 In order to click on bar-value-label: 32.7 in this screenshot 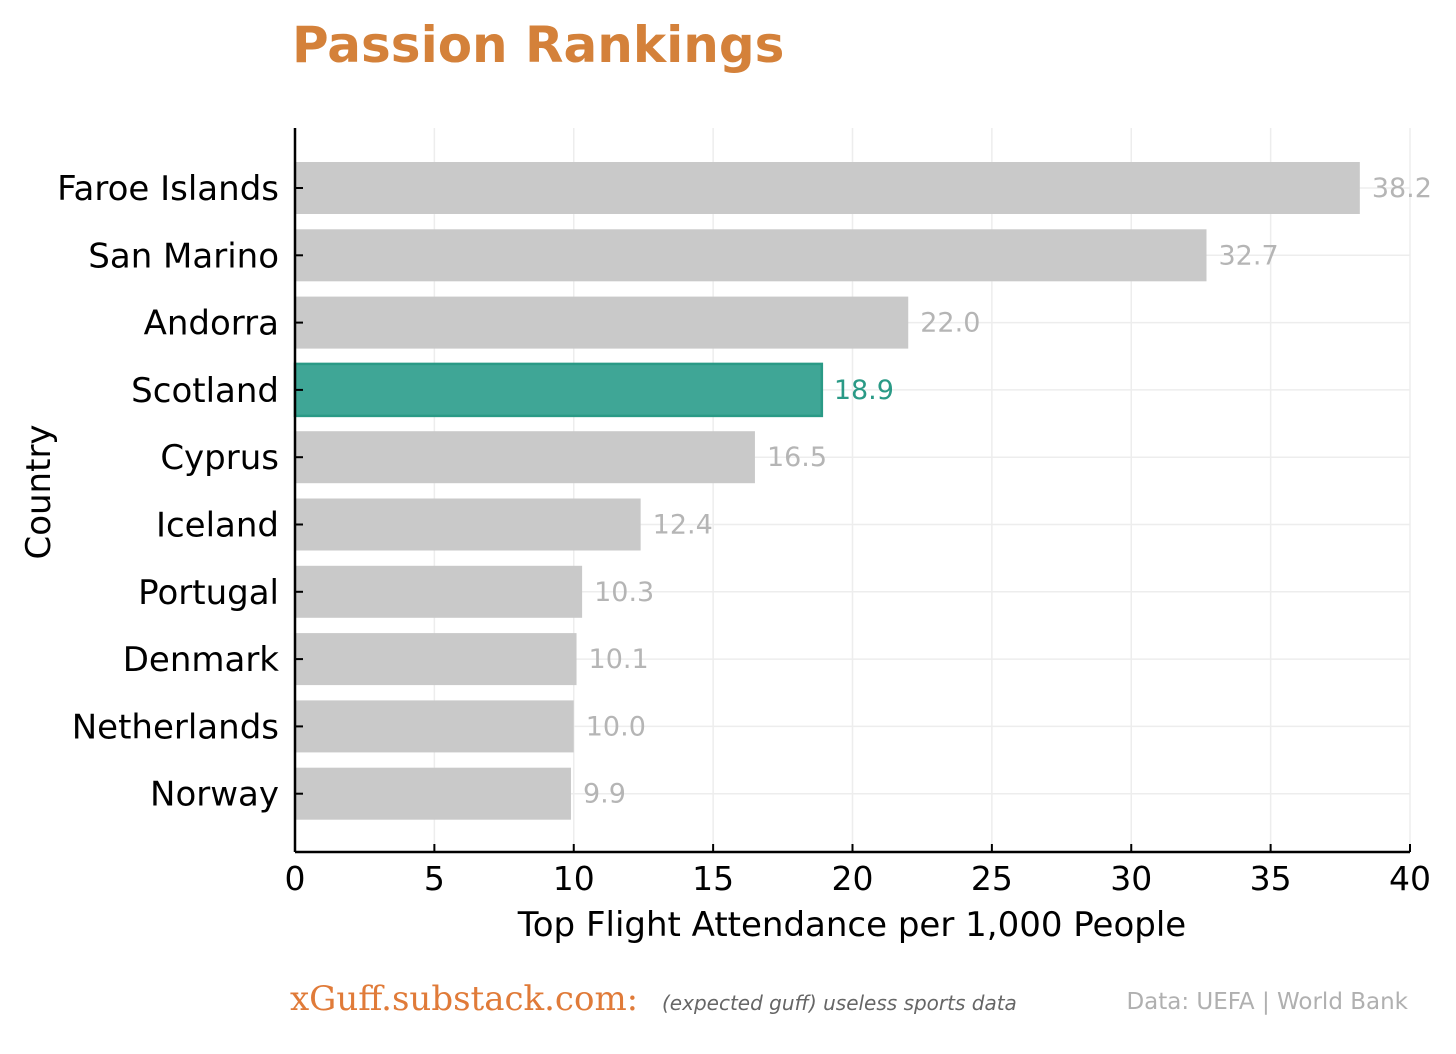, I will do `click(1249, 255)`.